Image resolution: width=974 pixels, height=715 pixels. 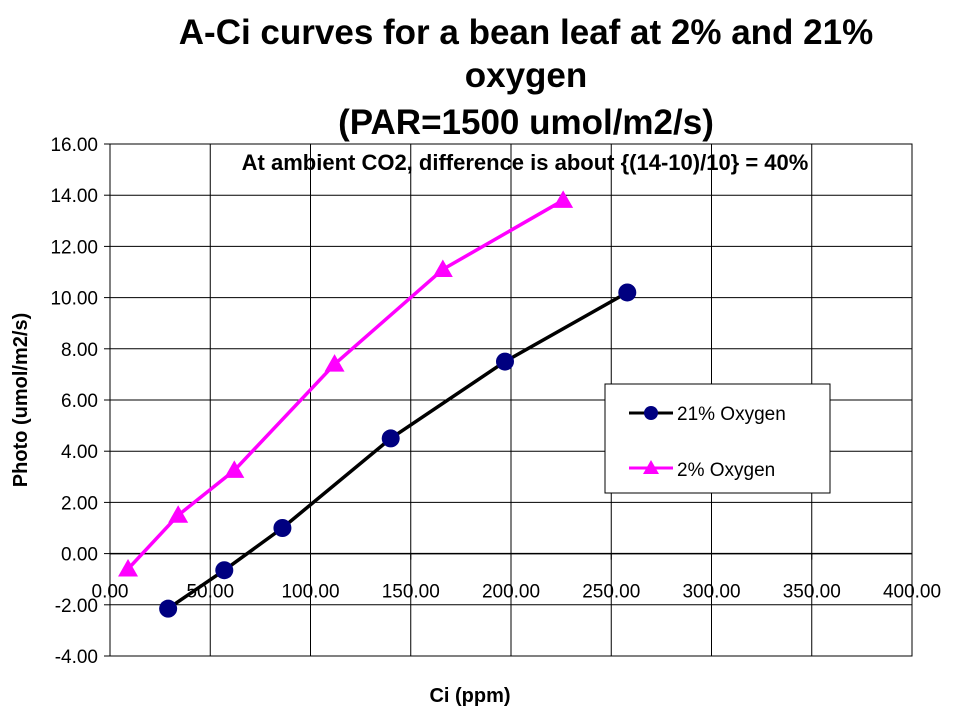 What do you see at coordinates (76, 657) in the screenshot?
I see `y-tick-label: -4.00` at bounding box center [76, 657].